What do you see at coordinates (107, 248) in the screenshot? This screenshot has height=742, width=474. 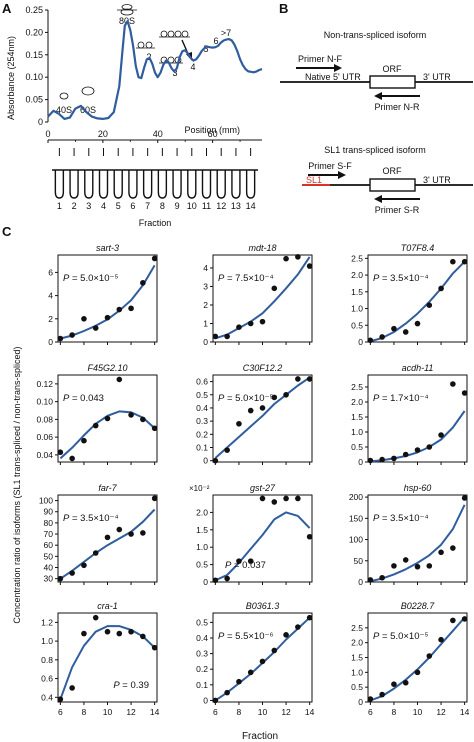 I see `panel-title: sart-3` at bounding box center [107, 248].